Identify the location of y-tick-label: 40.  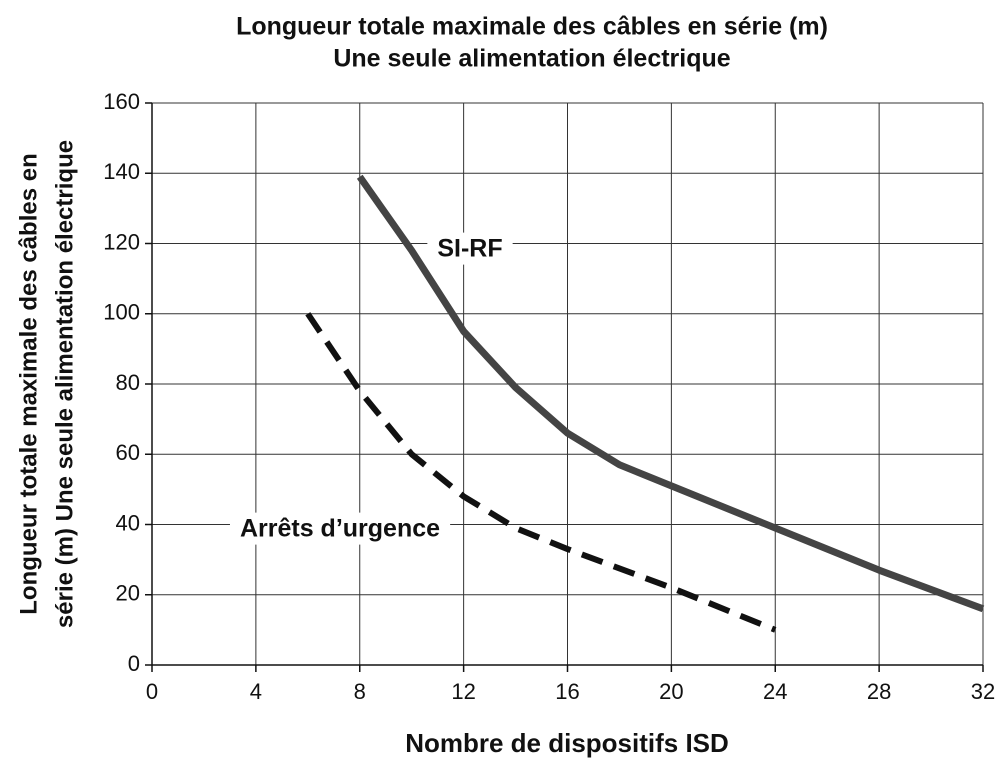
(128, 522).